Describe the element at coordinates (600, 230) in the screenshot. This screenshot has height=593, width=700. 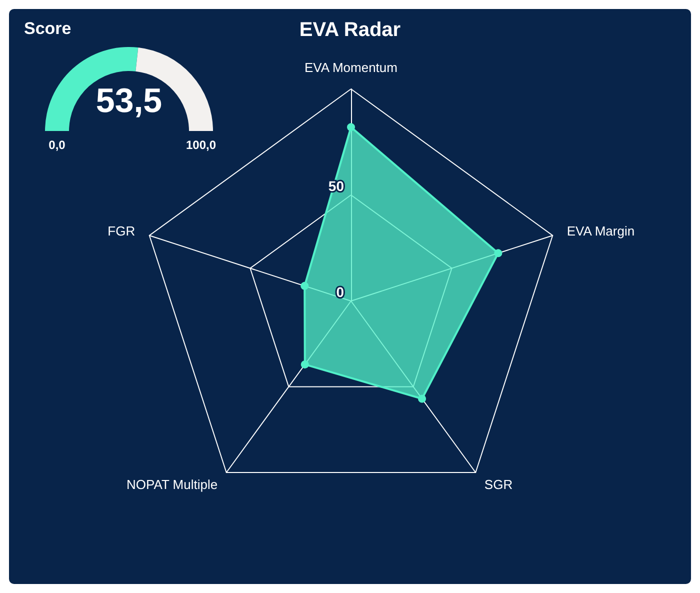
I see `spoke-label: EVA Margin` at that location.